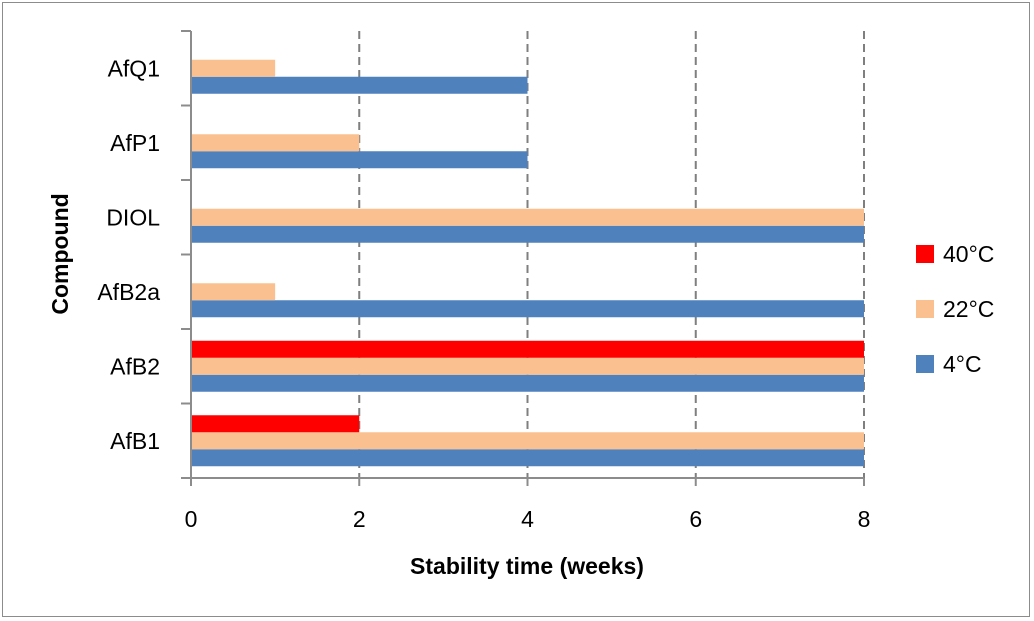 This screenshot has width=1034, height=621. I want to click on bar-afq1-22c, so click(233, 68).